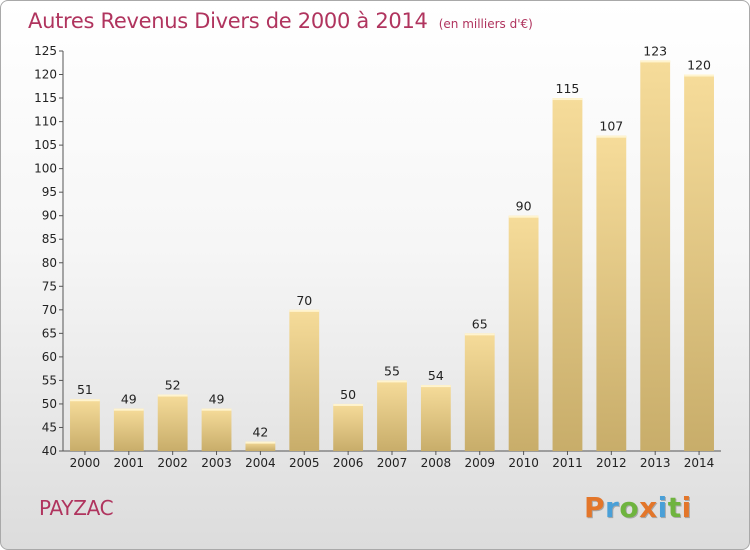  I want to click on y-tick-label: 125, so click(45, 51).